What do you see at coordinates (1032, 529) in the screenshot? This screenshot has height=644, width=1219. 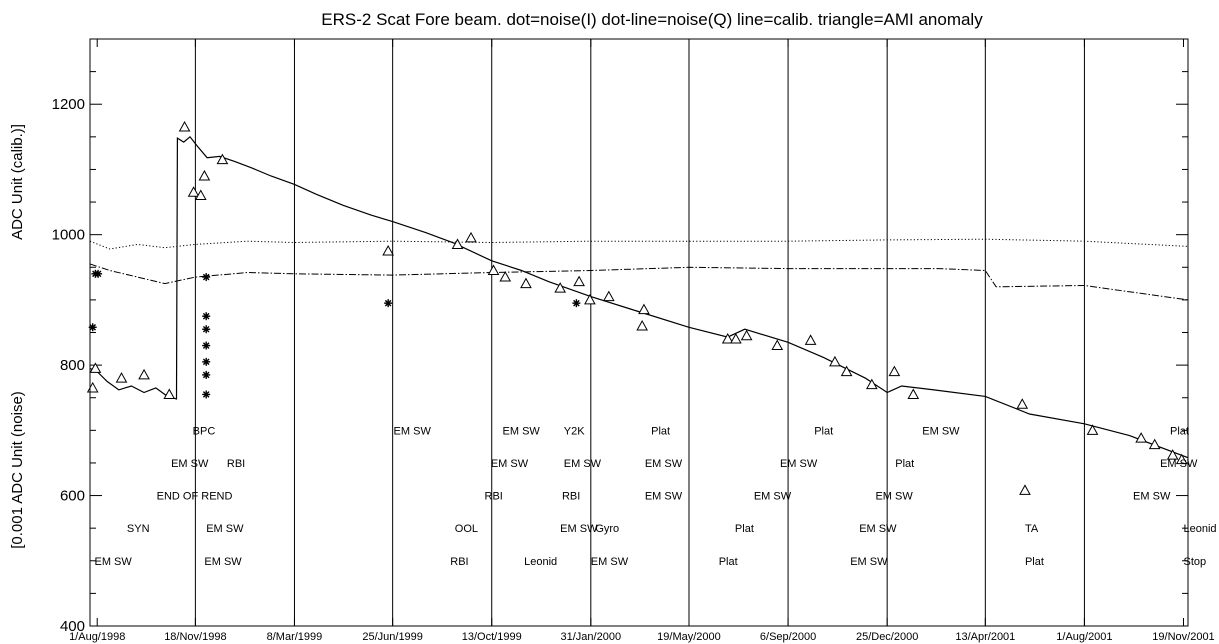 I see `annotation-label: TA` at bounding box center [1032, 529].